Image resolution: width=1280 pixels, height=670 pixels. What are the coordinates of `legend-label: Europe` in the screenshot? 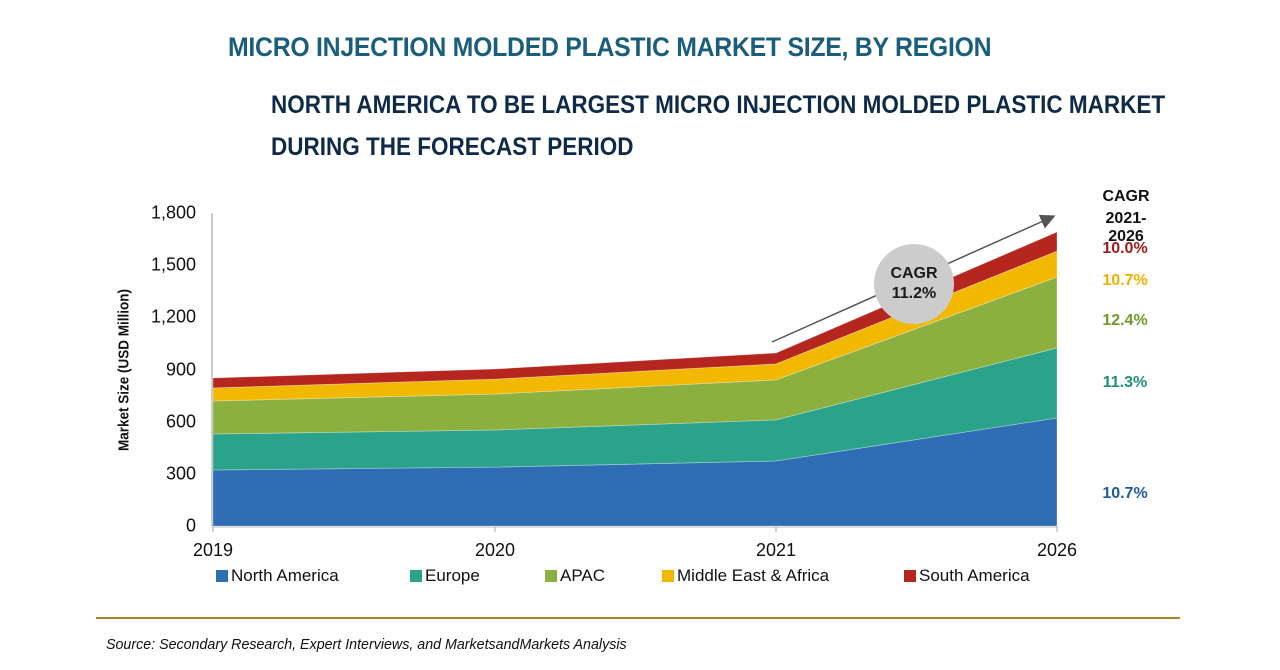 It's located at (452, 575).